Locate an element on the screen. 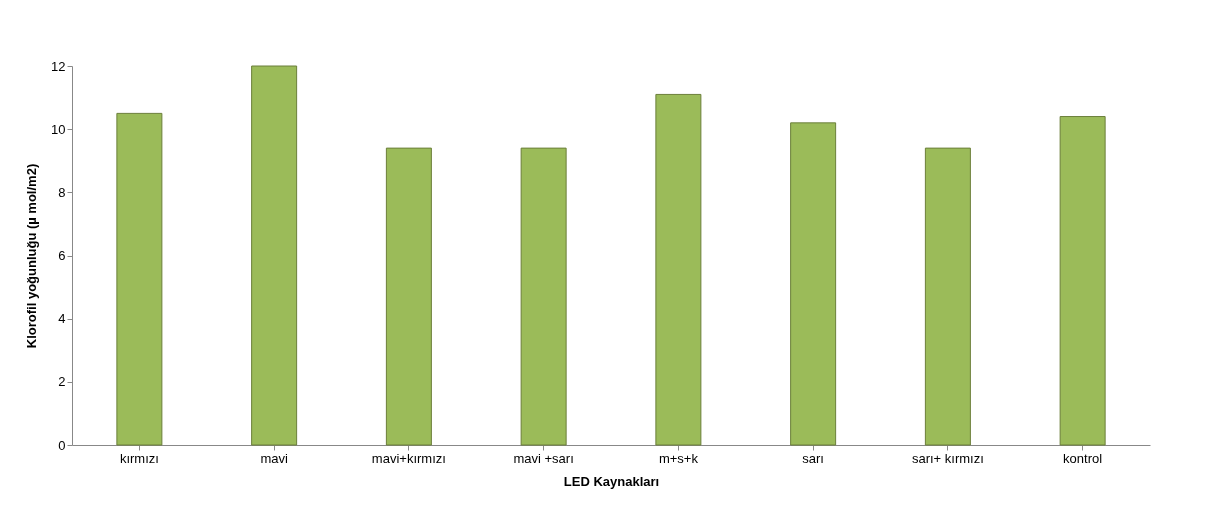 This screenshot has width=1210, height=513. x-tick-label: kontrol is located at coordinates (1083, 458).